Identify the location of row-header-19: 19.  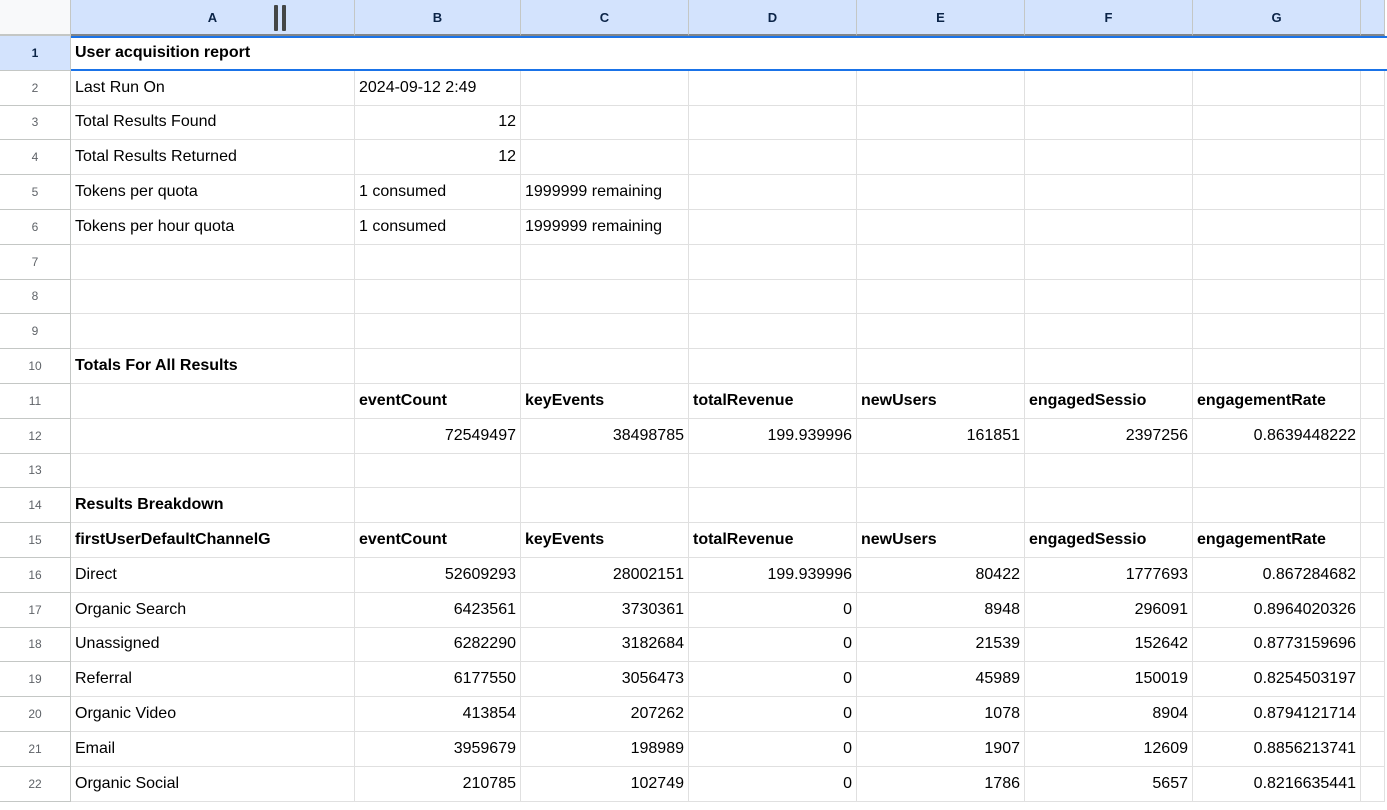
(35, 680).